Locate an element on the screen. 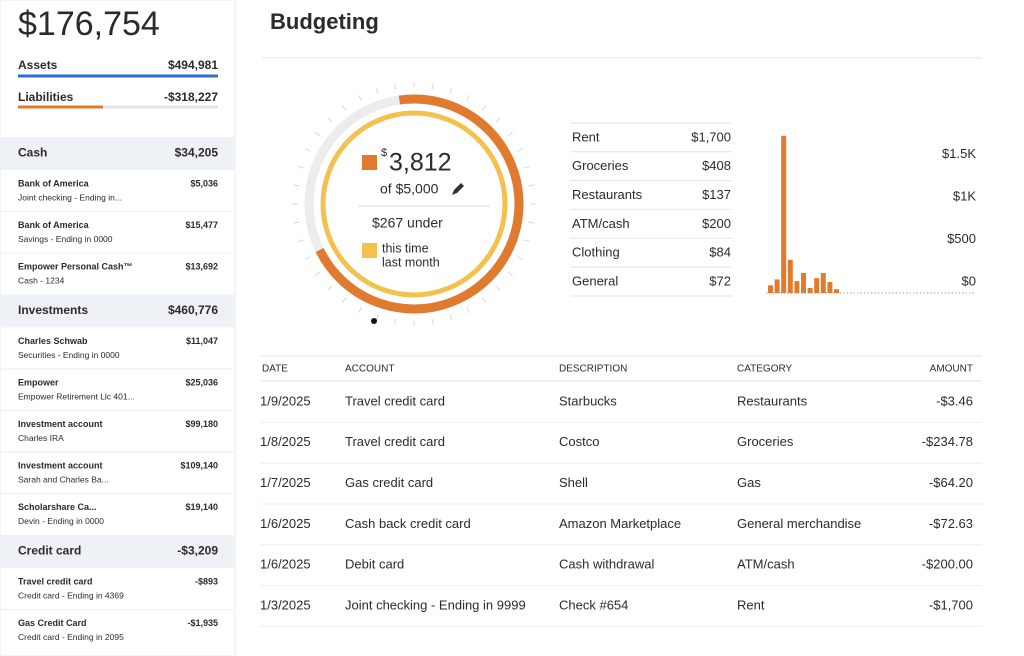 Image resolution: width=1024 pixels, height=656 pixels. table-cell: Amazon Marketplace is located at coordinates (620, 523).